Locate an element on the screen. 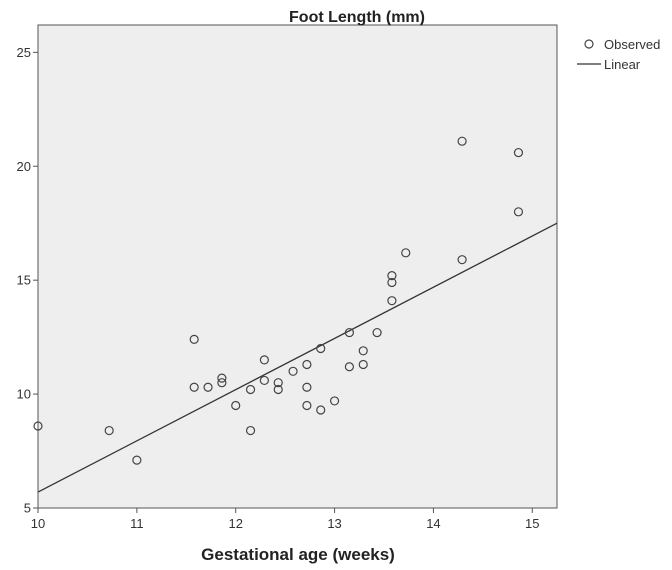 Image resolution: width=672 pixels, height=570 pixels. y-axis: 5 10 15 20 25 is located at coordinates (27, 280).